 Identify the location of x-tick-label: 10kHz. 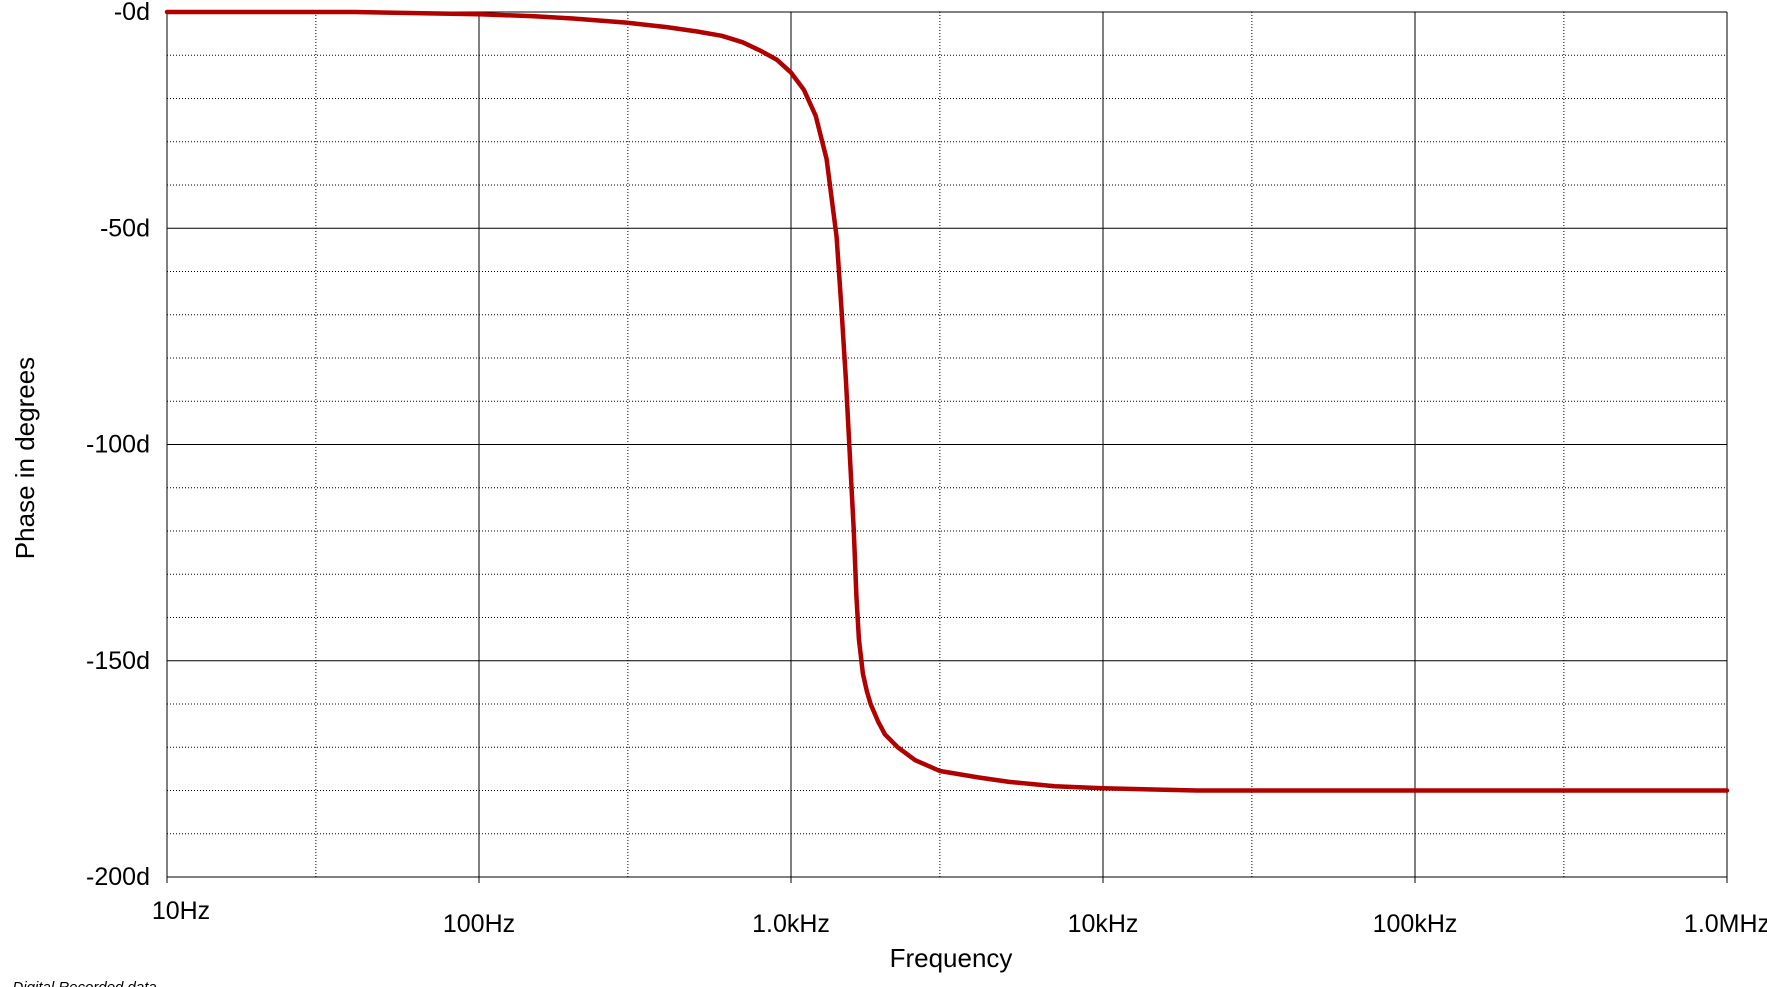
(1103, 924).